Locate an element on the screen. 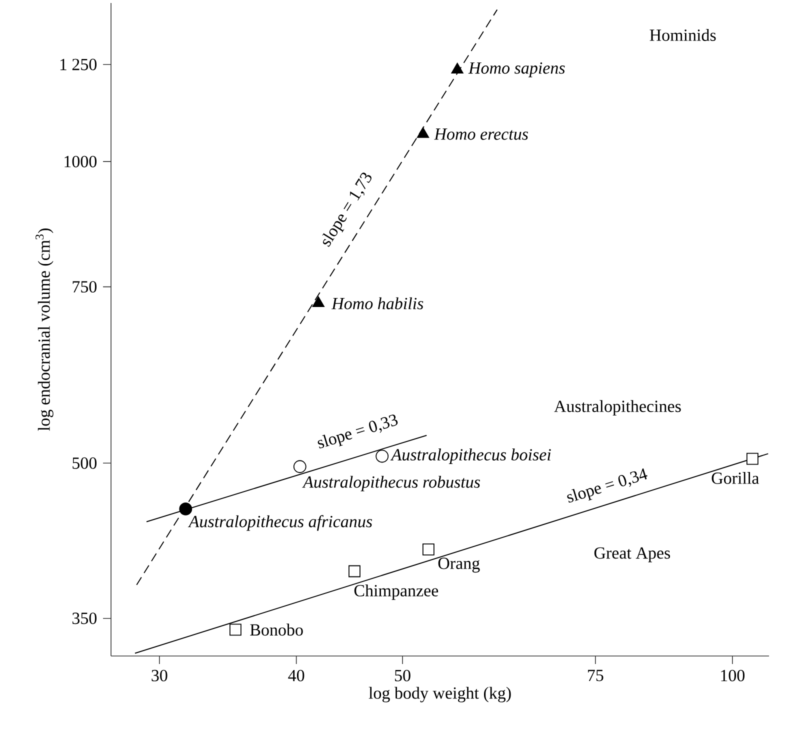 The width and height of the screenshot is (793, 731). annotation: Australopithecus africanus is located at coordinates (280, 523).